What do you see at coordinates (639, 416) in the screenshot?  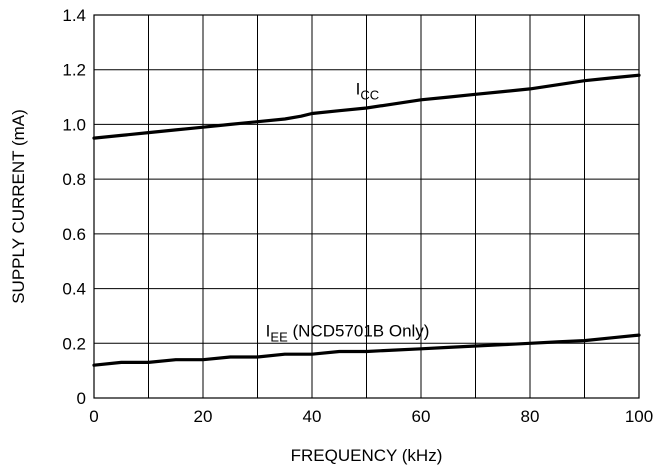 I see `x-tick-label: 100` at bounding box center [639, 416].